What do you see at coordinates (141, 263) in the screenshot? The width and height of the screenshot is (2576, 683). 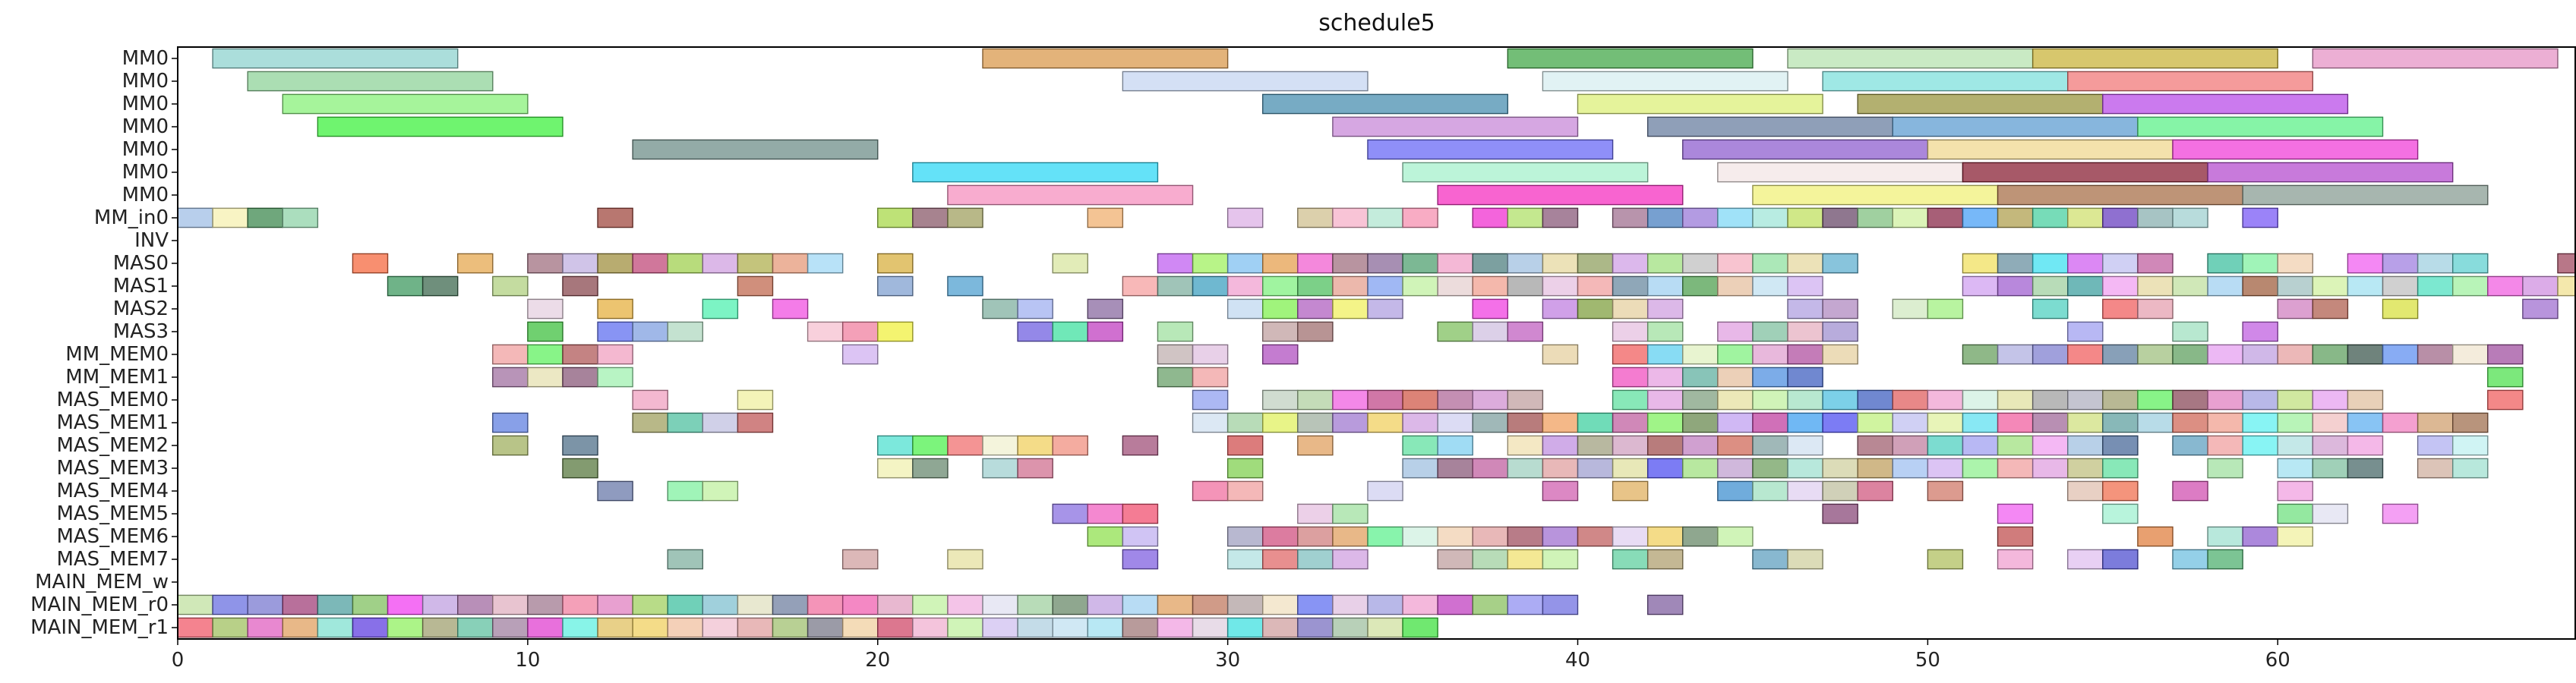 I see `y-tick-label: MAS0` at bounding box center [141, 263].